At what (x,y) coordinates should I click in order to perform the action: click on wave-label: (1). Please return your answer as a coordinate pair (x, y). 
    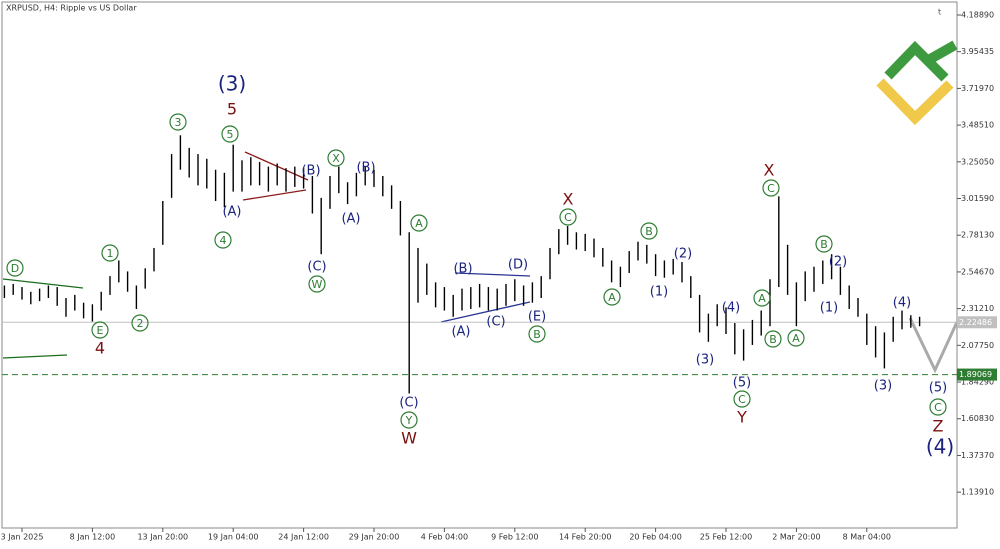
    Looking at the image, I should click on (829, 308).